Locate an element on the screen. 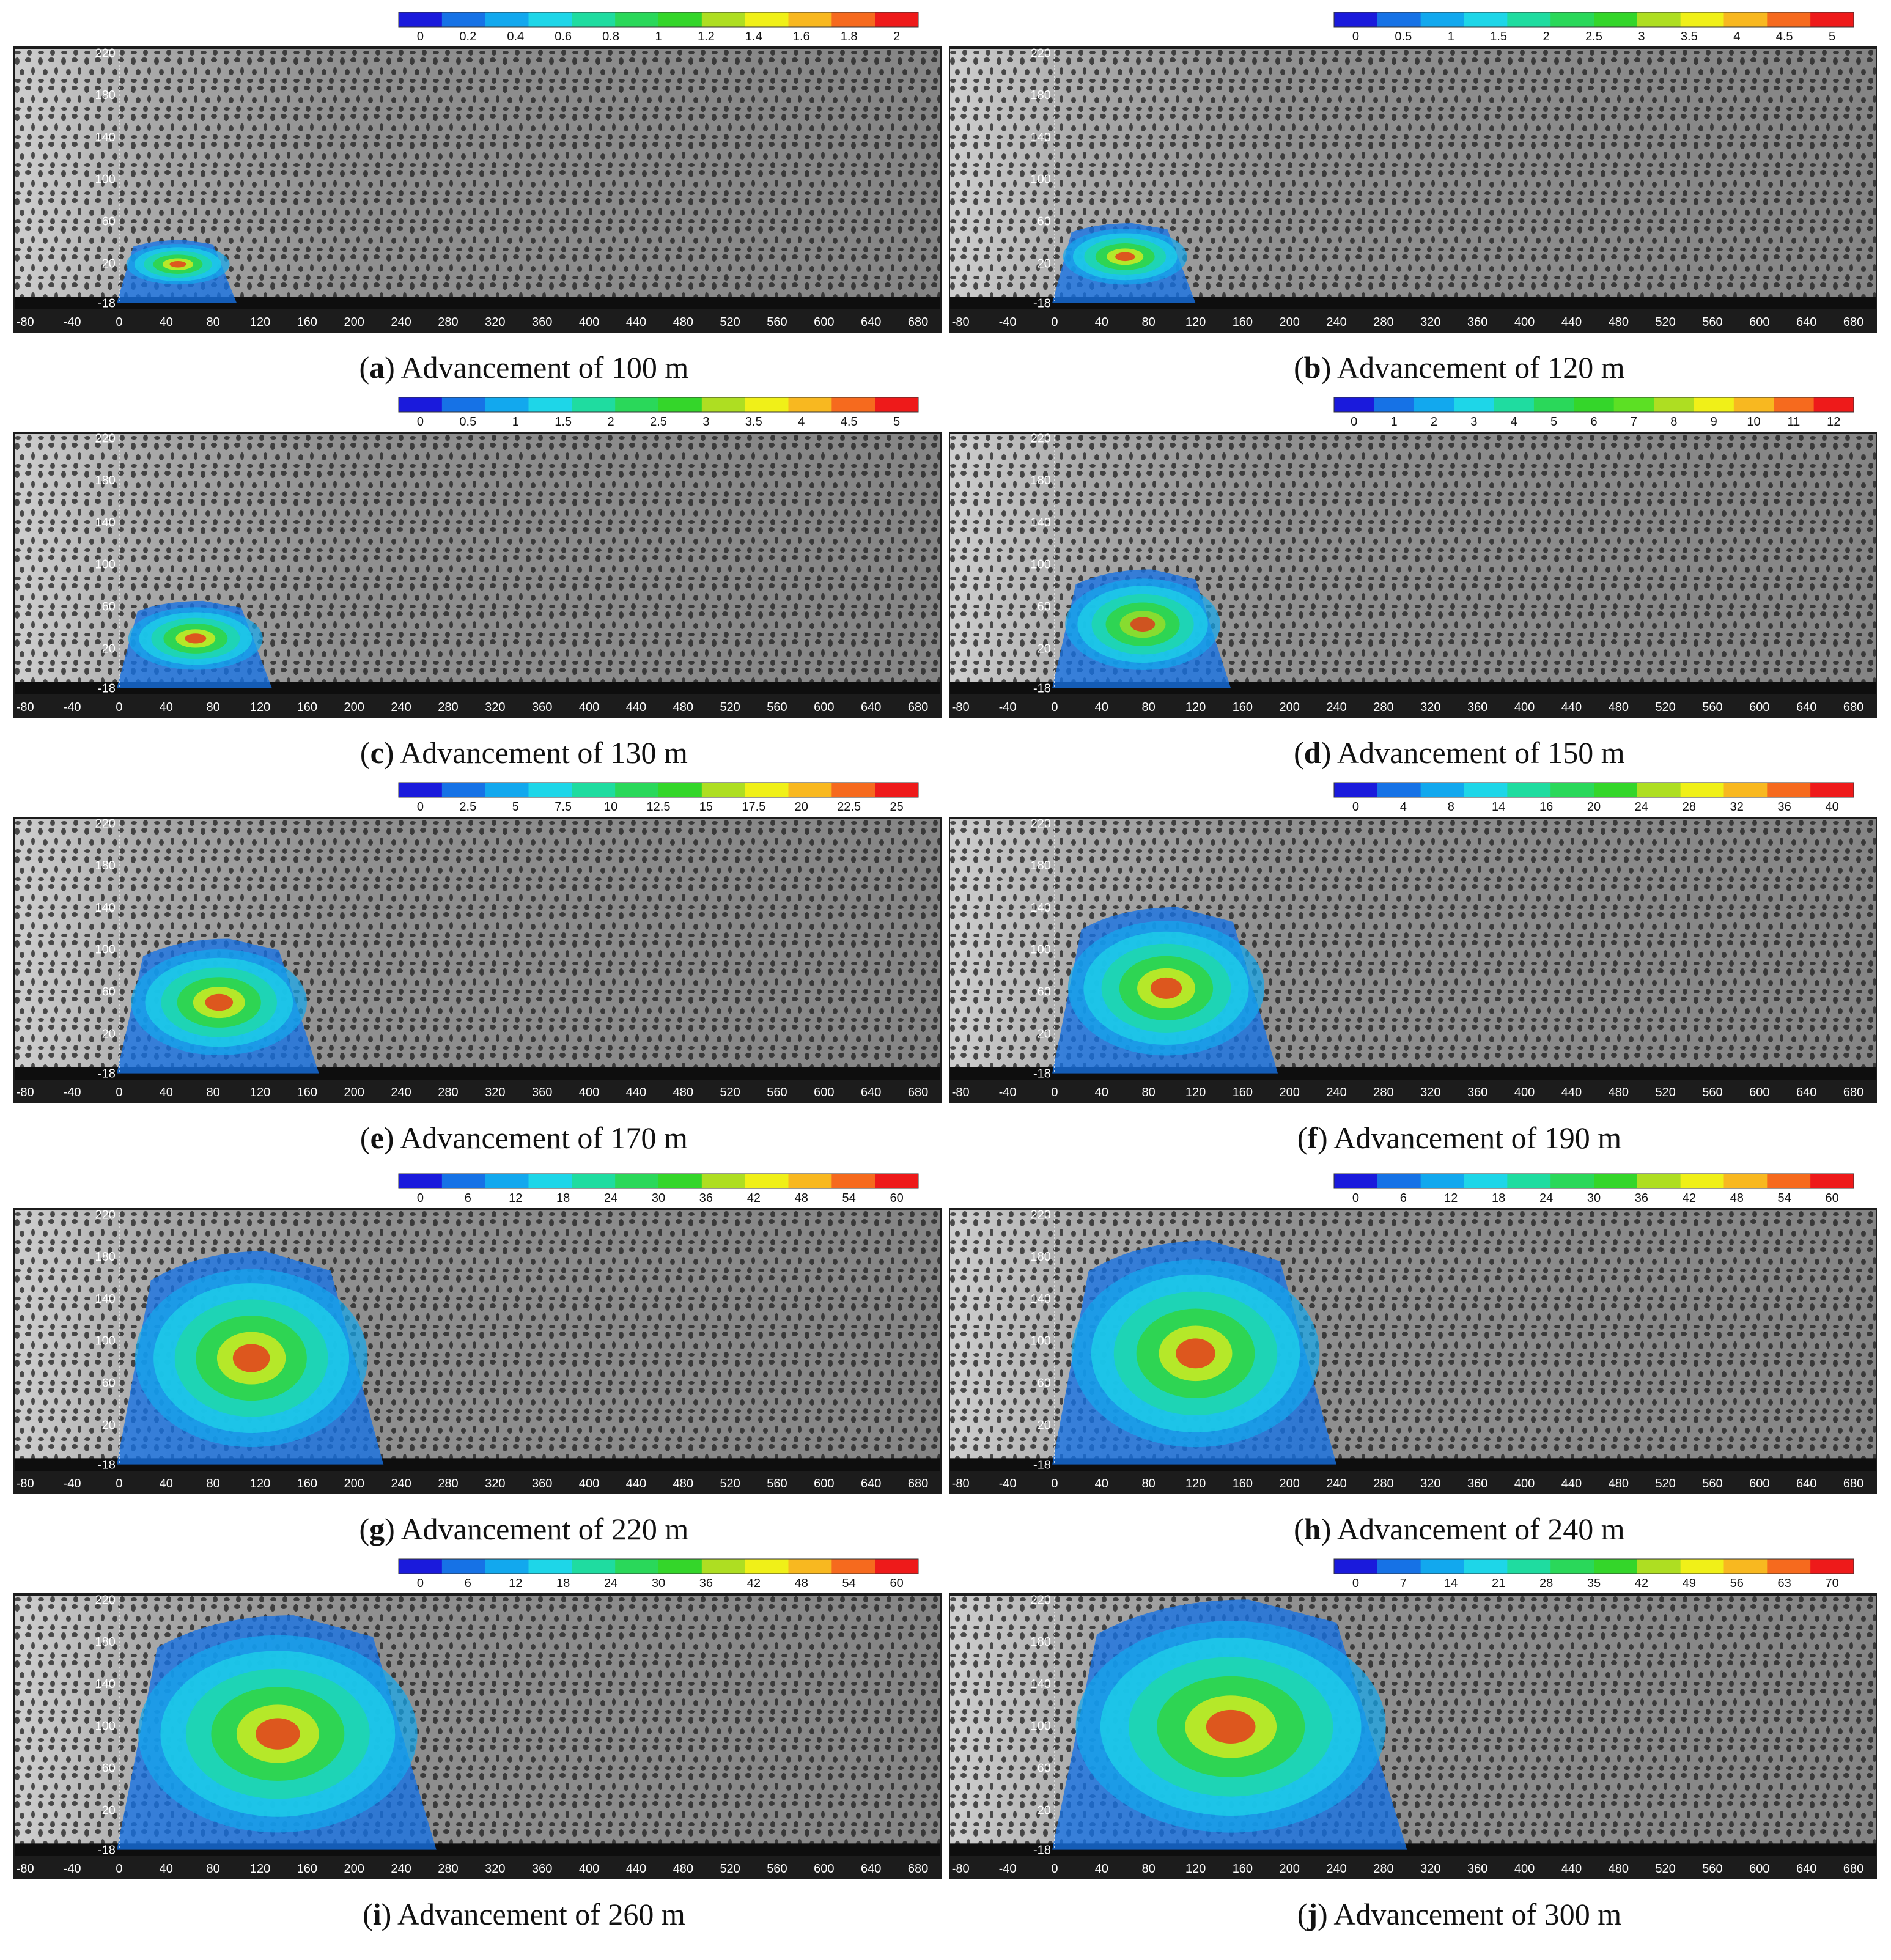 The image size is (1891, 1960). colorbar-label: 1 is located at coordinates (1451, 36).